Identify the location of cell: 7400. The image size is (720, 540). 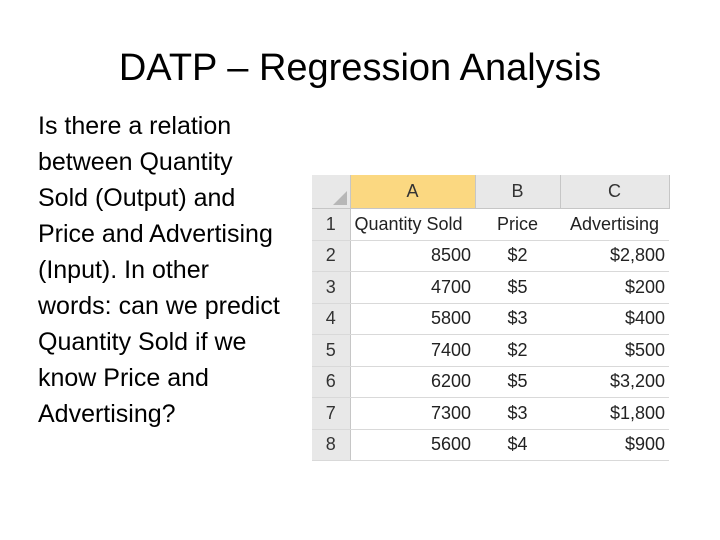
(412, 350).